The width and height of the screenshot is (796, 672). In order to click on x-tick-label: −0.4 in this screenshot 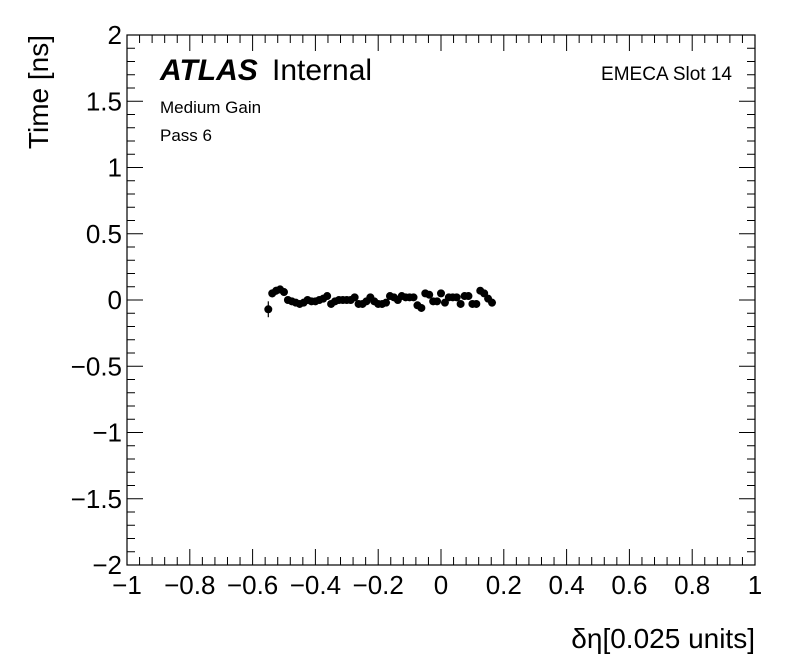, I will do `click(315, 585)`.